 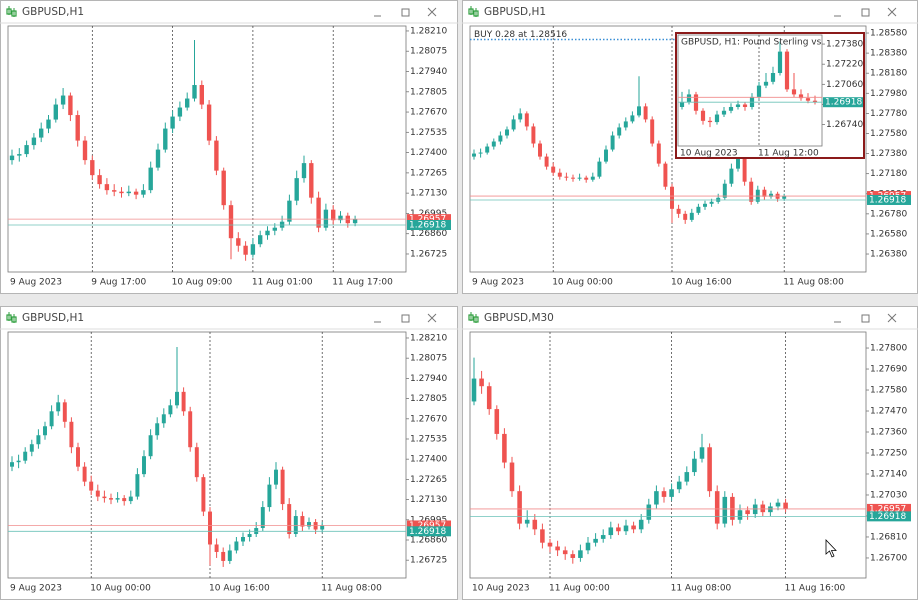 I want to click on plot, so click(x=750, y=90).